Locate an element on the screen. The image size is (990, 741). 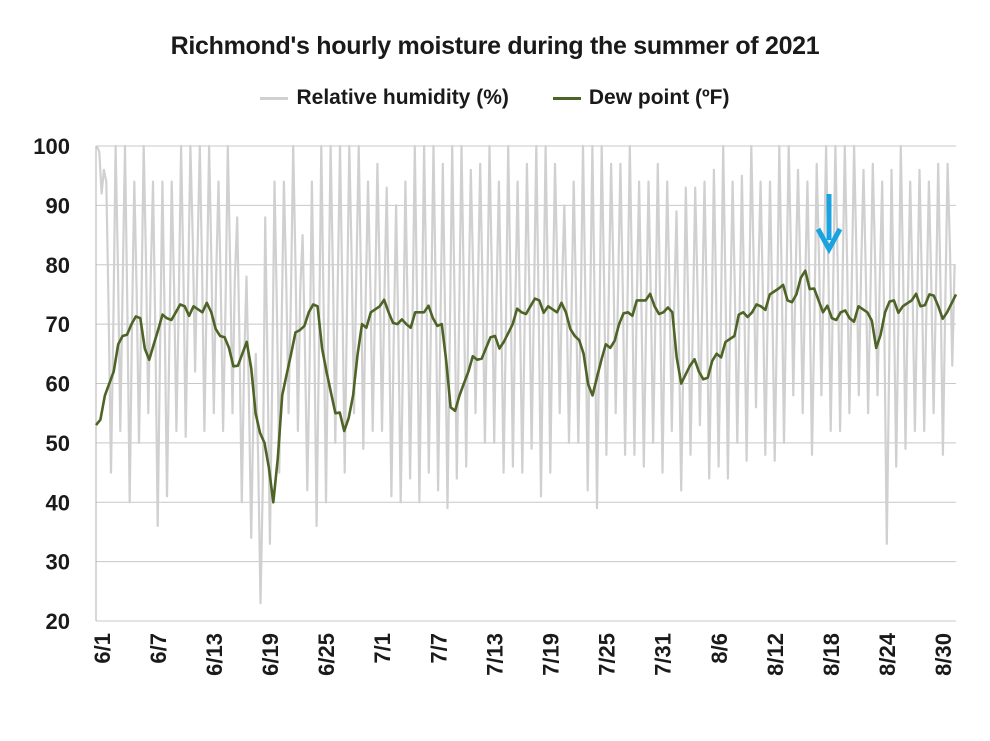
y-tick-label: 100 is located at coordinates (51, 146).